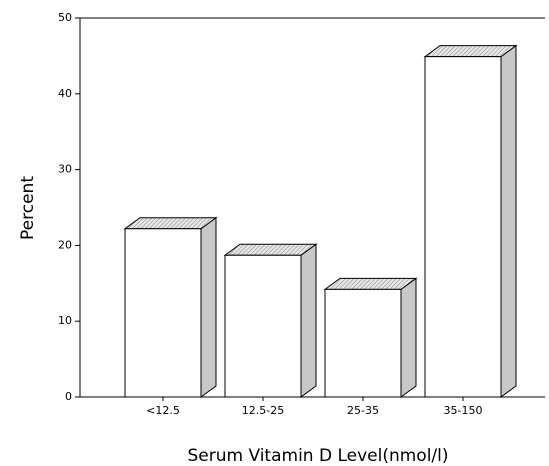  I want to click on y-tick-label: 10, so click(65, 320).